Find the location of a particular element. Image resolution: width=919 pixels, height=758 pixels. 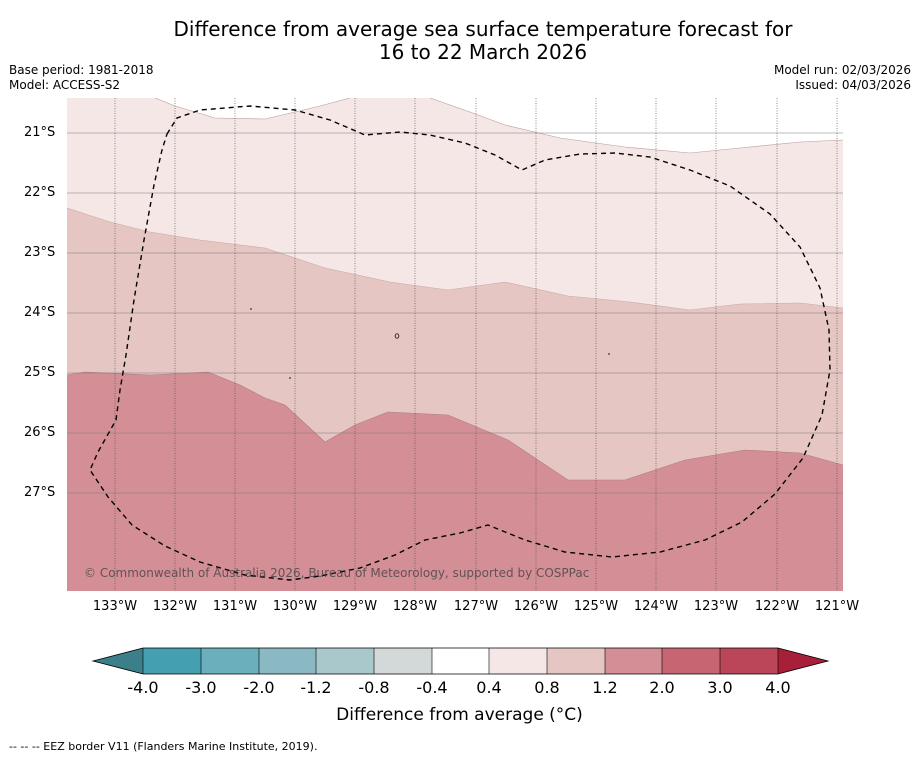

colorbar-tick-label: 2.0 is located at coordinates (662, 687).